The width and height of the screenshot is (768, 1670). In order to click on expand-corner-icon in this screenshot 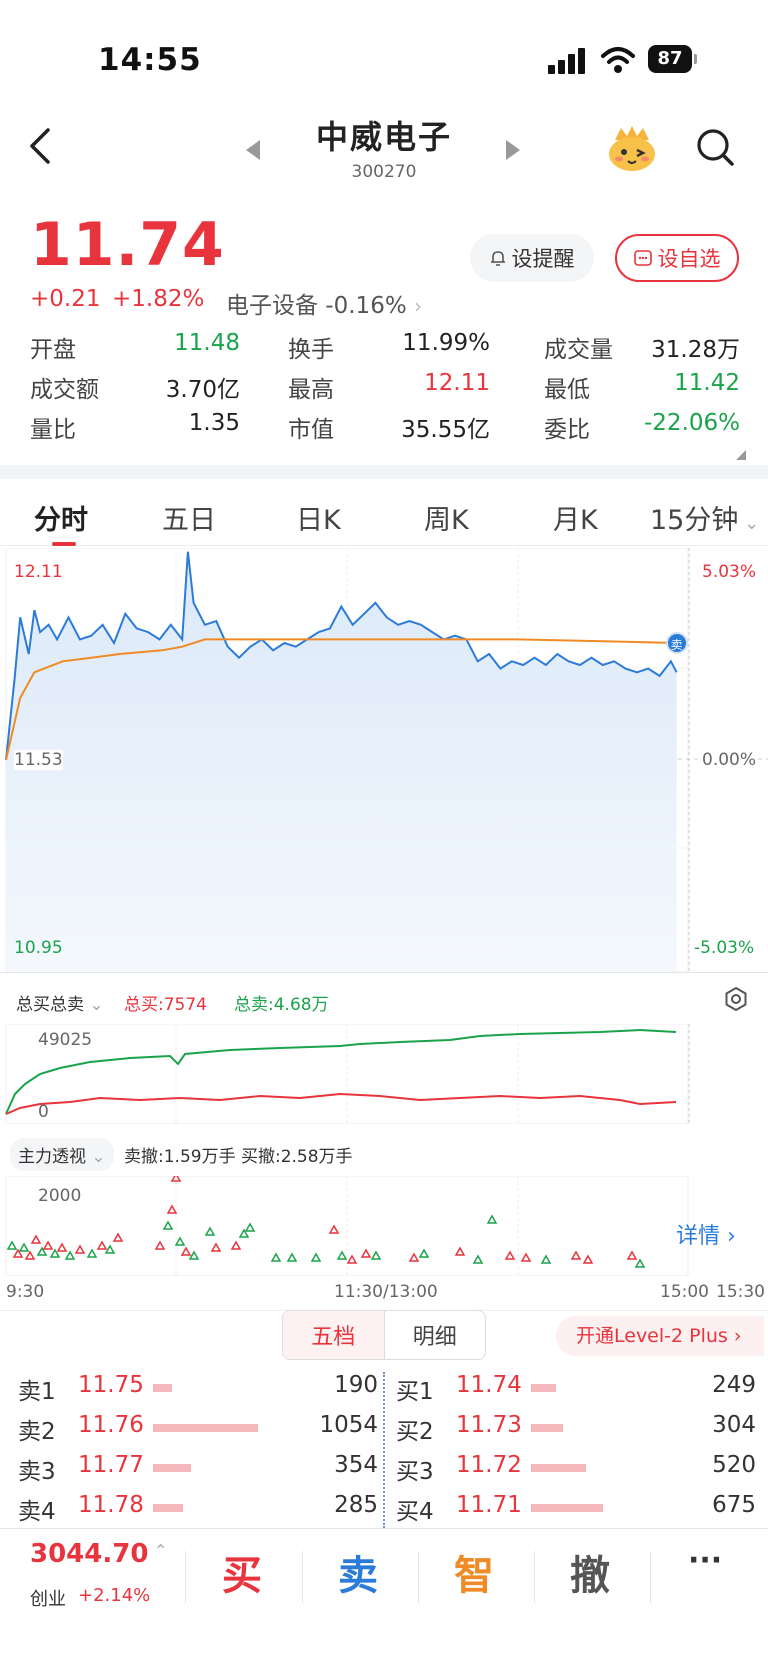, I will do `click(741, 455)`.